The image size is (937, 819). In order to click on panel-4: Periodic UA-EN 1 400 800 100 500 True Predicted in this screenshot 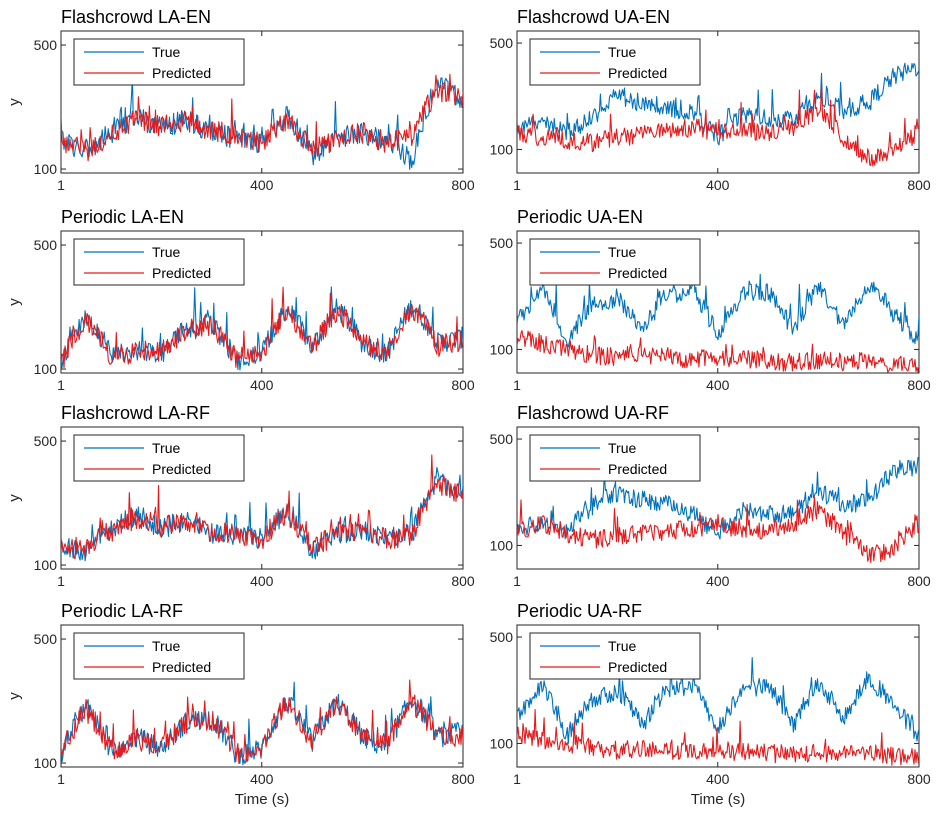, I will do `click(710, 300)`.